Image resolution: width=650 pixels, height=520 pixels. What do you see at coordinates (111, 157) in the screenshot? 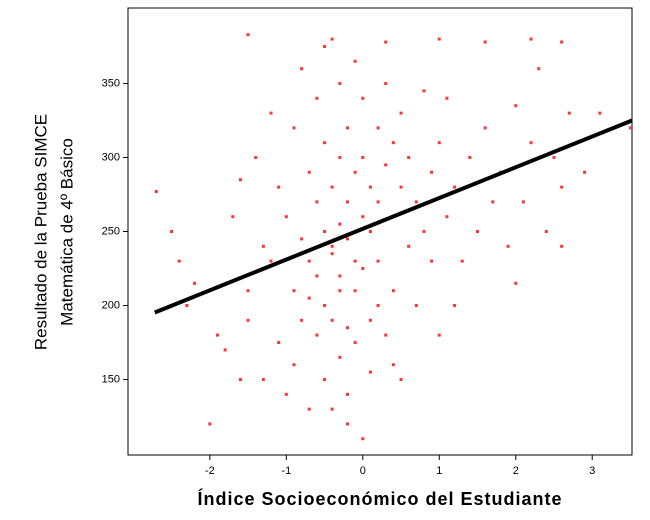
I see `y-tick-label: 300` at bounding box center [111, 157].